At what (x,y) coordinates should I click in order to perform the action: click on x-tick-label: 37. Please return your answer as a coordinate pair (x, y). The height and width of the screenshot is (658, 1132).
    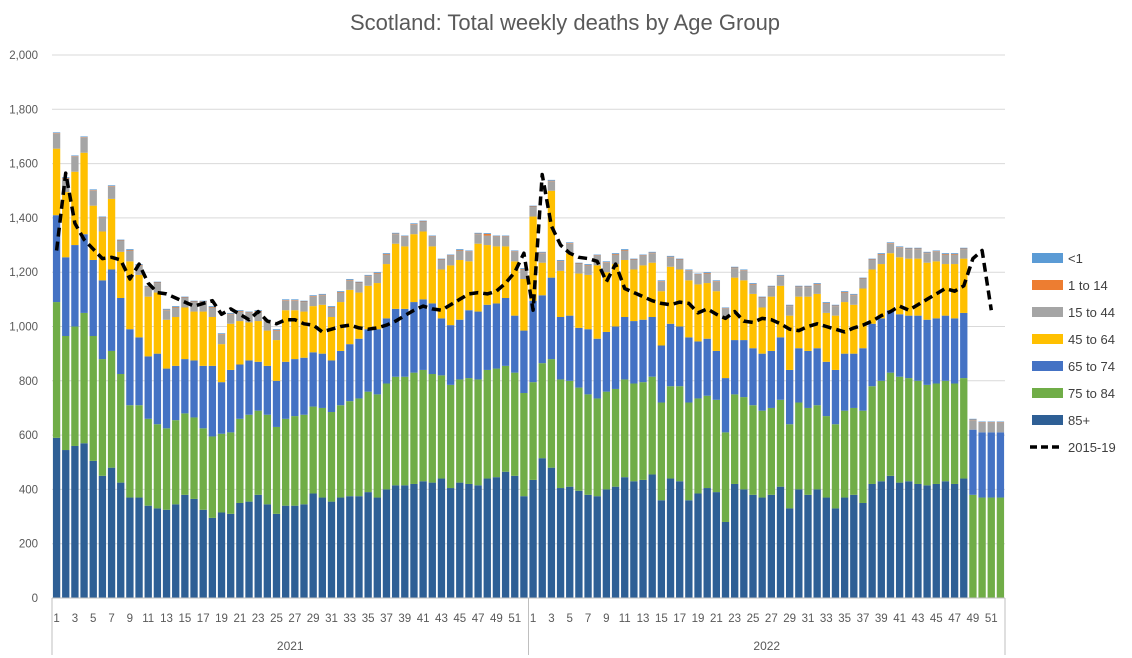
    Looking at the image, I should click on (863, 619).